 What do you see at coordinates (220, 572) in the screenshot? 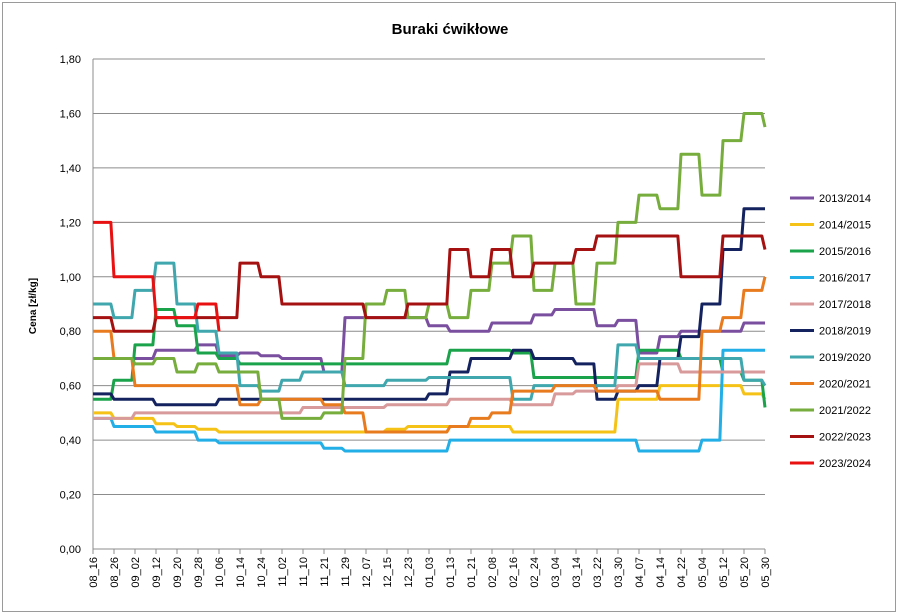
I see `x-tick-label: 10_06` at bounding box center [220, 572].